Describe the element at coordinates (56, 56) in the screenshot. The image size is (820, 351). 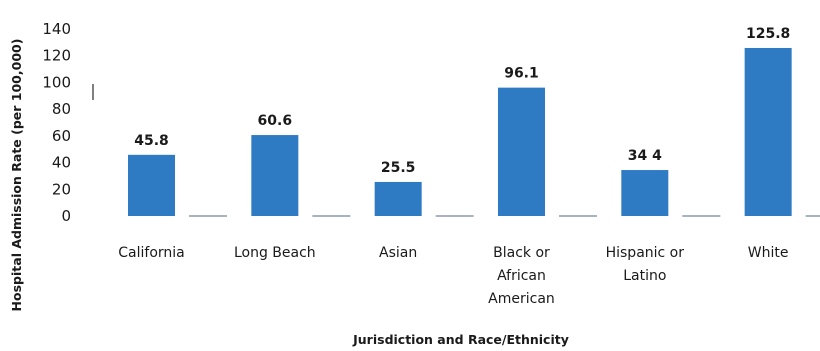
I see `y-tick-label: 120` at that location.